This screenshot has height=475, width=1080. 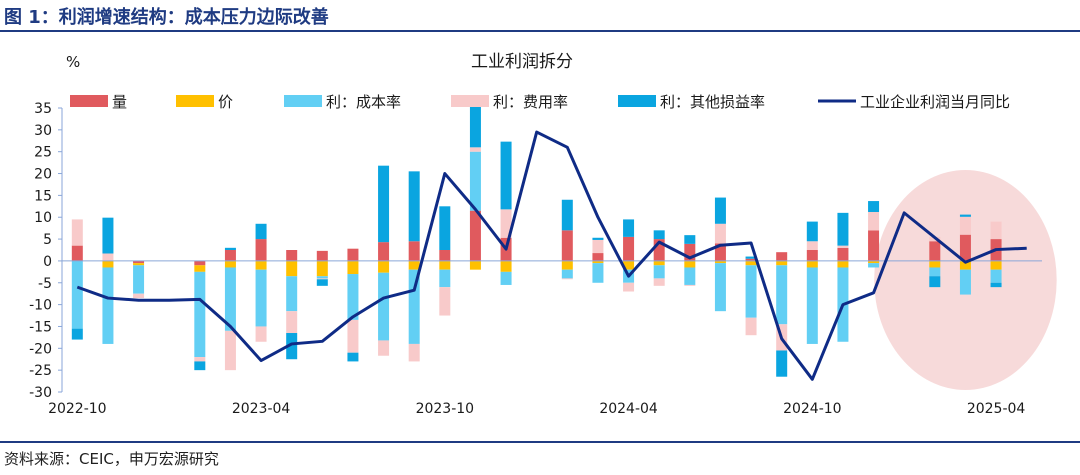 I want to click on legend-label-other_rate: 利：其他损益率, so click(x=712, y=102).